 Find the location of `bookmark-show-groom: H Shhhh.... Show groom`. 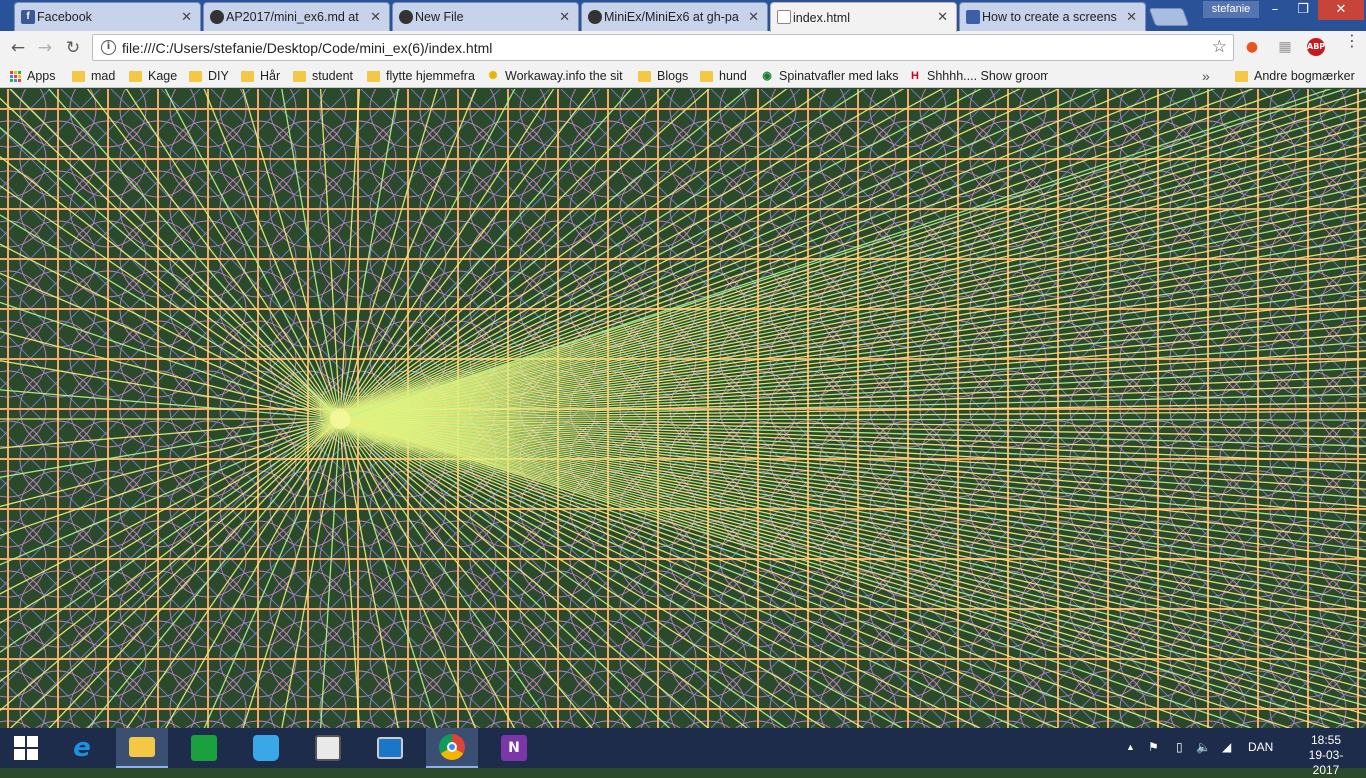

bookmark-show-groom: H Shhhh.... Show groom is located at coordinates (978, 76).